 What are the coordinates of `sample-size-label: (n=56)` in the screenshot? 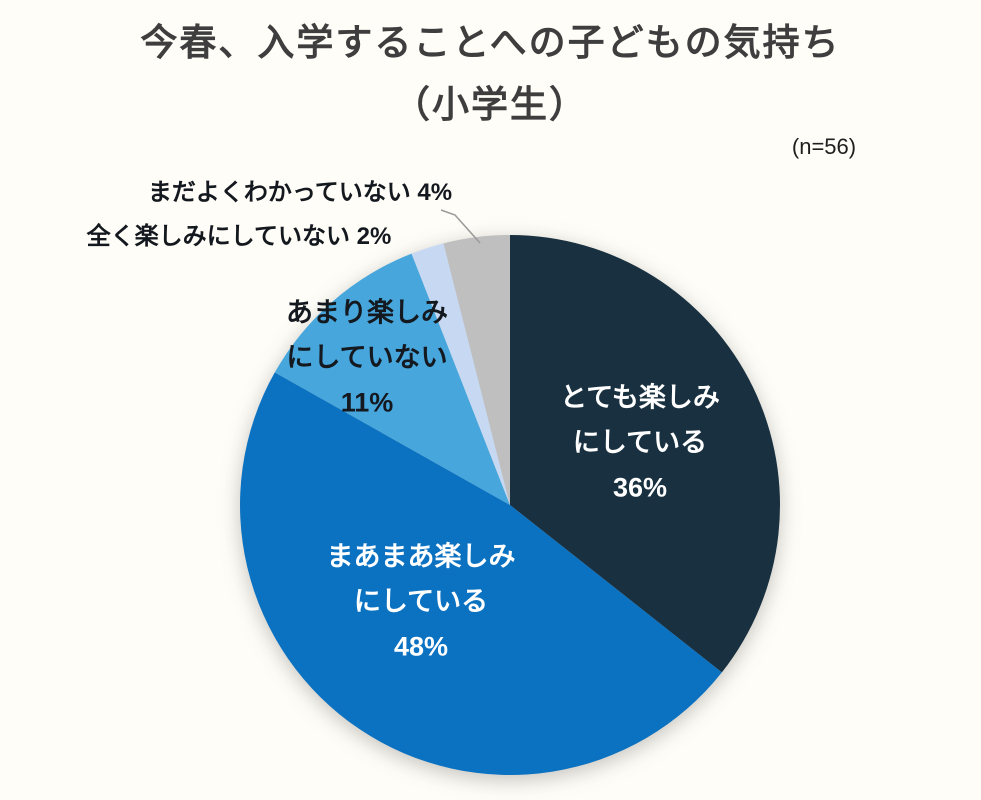 It's located at (824, 146).